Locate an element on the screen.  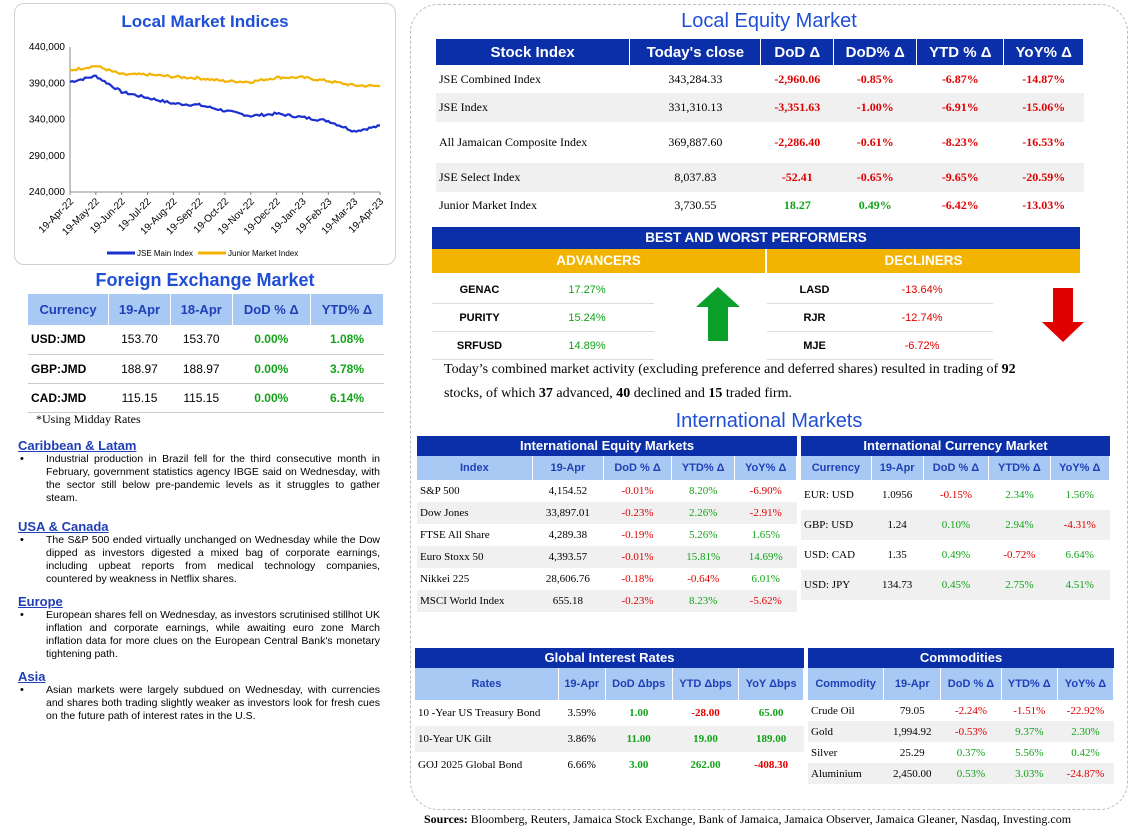
row-label: CAD:JMD is located at coordinates (59, 397).